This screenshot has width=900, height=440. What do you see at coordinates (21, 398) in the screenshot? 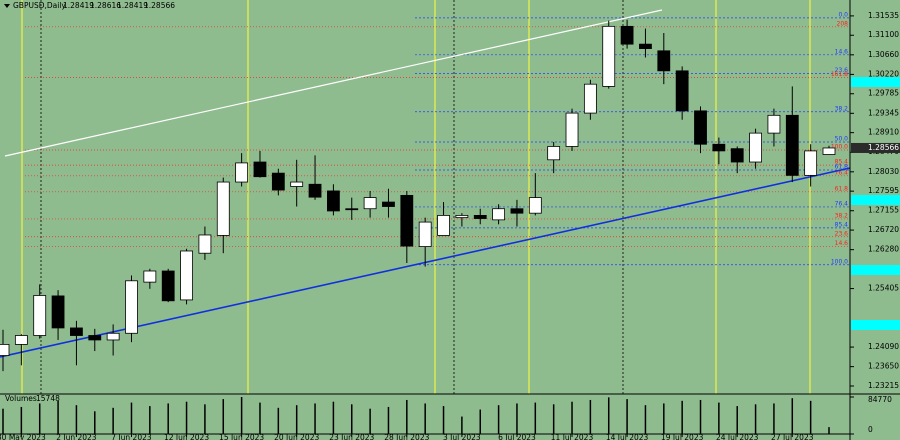
I see `volume-title: Volumes` at bounding box center [21, 398].